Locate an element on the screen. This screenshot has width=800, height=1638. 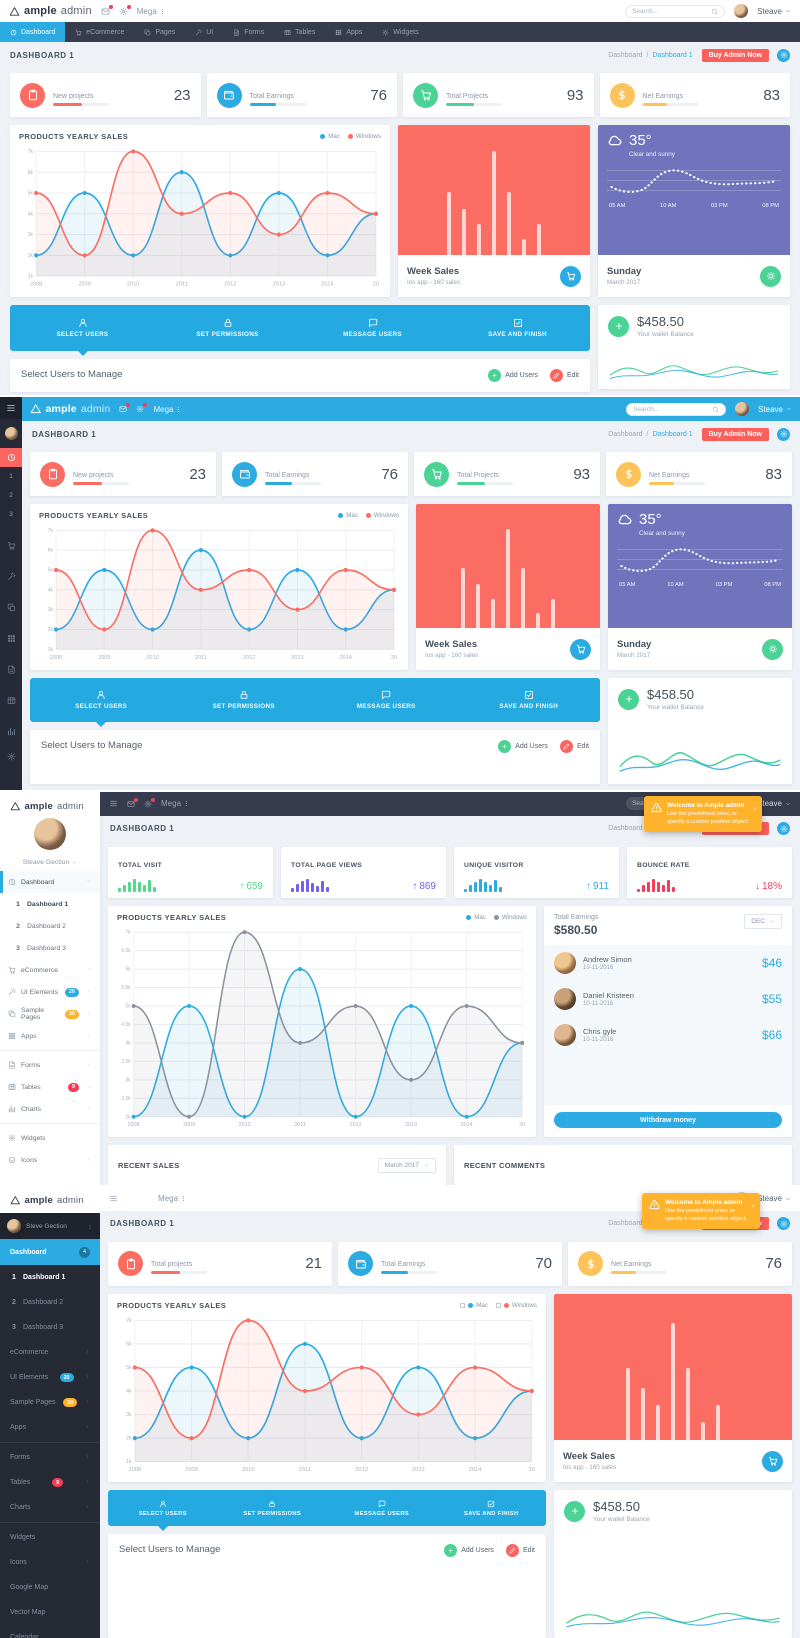
step-set-permissions: SET PERMISSIONS is located at coordinates (273, 1508).